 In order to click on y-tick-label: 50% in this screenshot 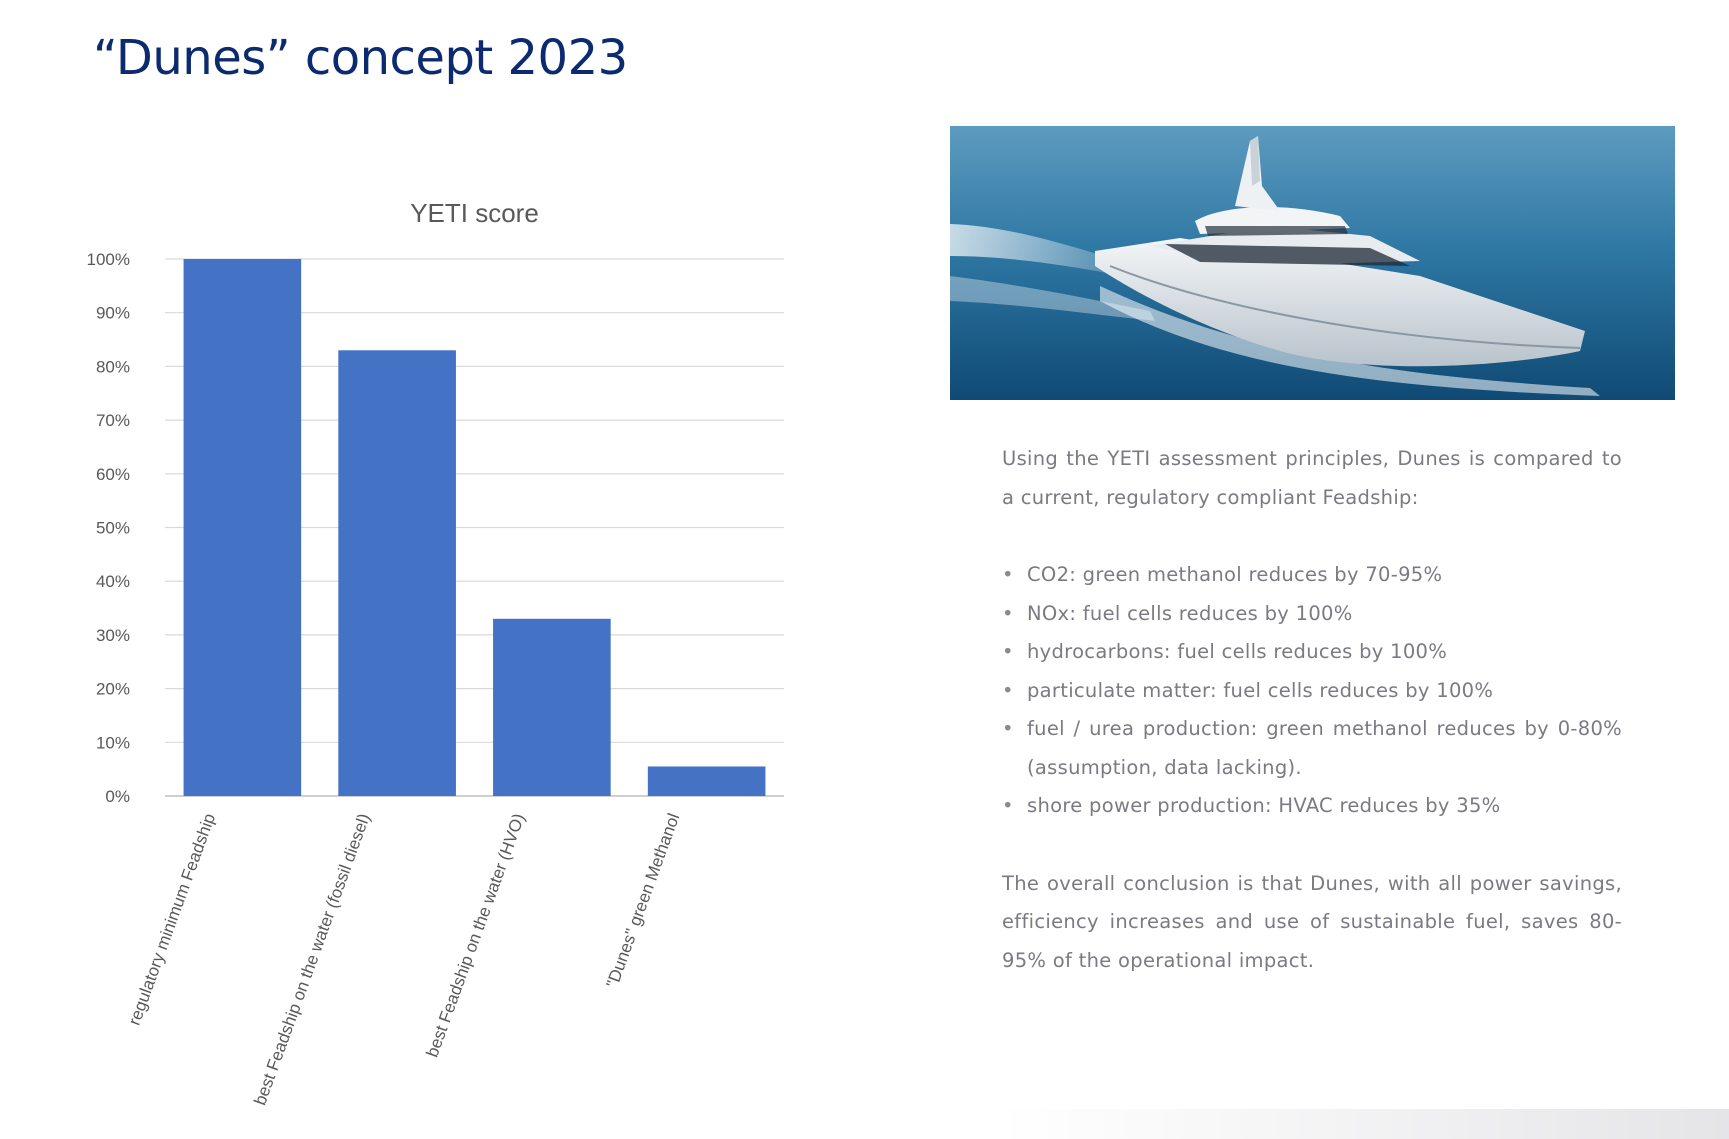, I will do `click(113, 528)`.